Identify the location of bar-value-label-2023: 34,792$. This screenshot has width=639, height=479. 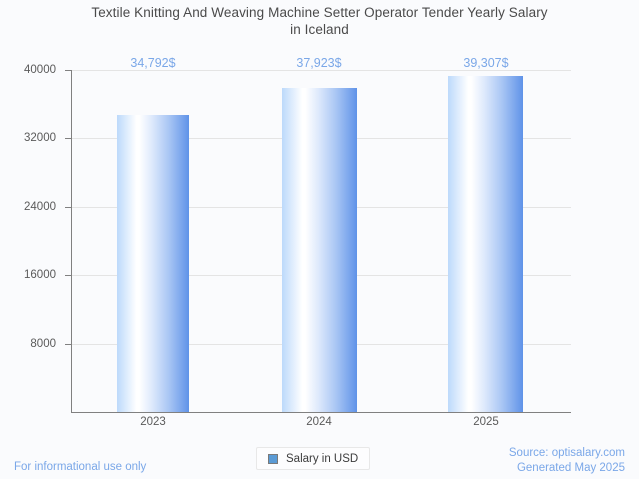
(153, 63).